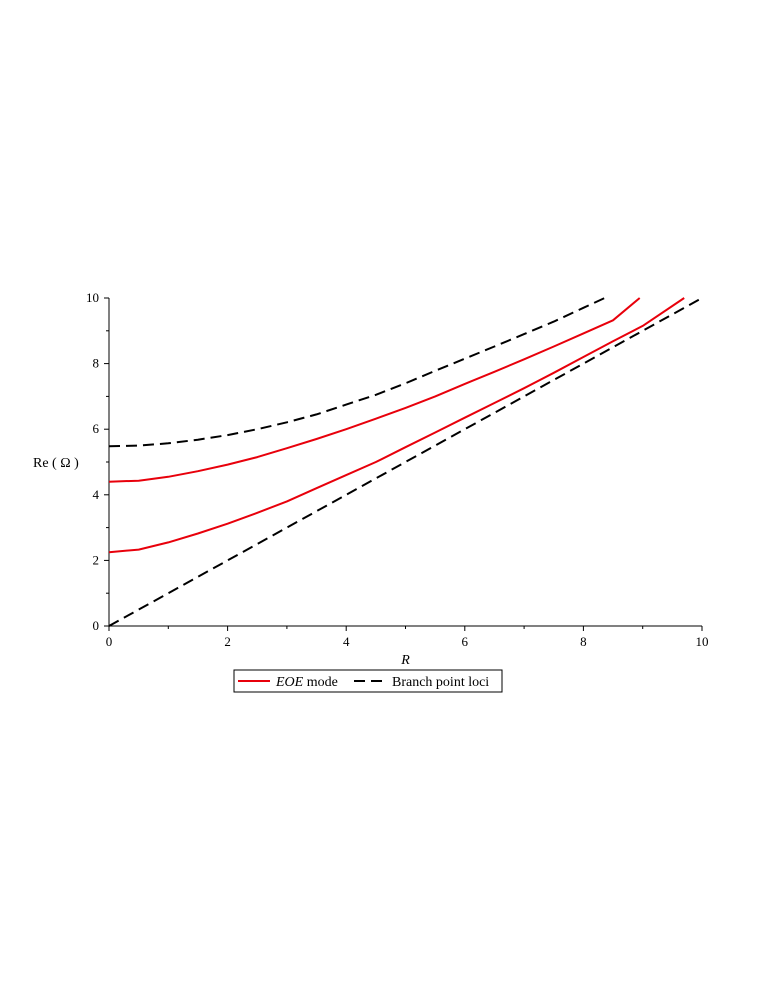  I want to click on y-tick-label: 8, so click(96, 363).